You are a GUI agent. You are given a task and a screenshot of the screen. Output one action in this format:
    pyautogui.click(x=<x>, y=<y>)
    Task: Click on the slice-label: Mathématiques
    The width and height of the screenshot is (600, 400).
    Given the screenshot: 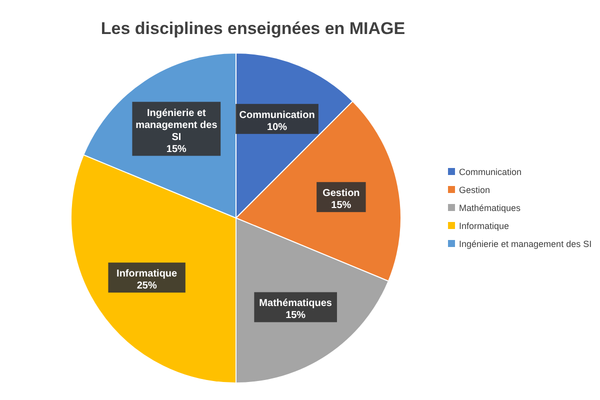 What is the action you would take?
    pyautogui.click(x=295, y=304)
    